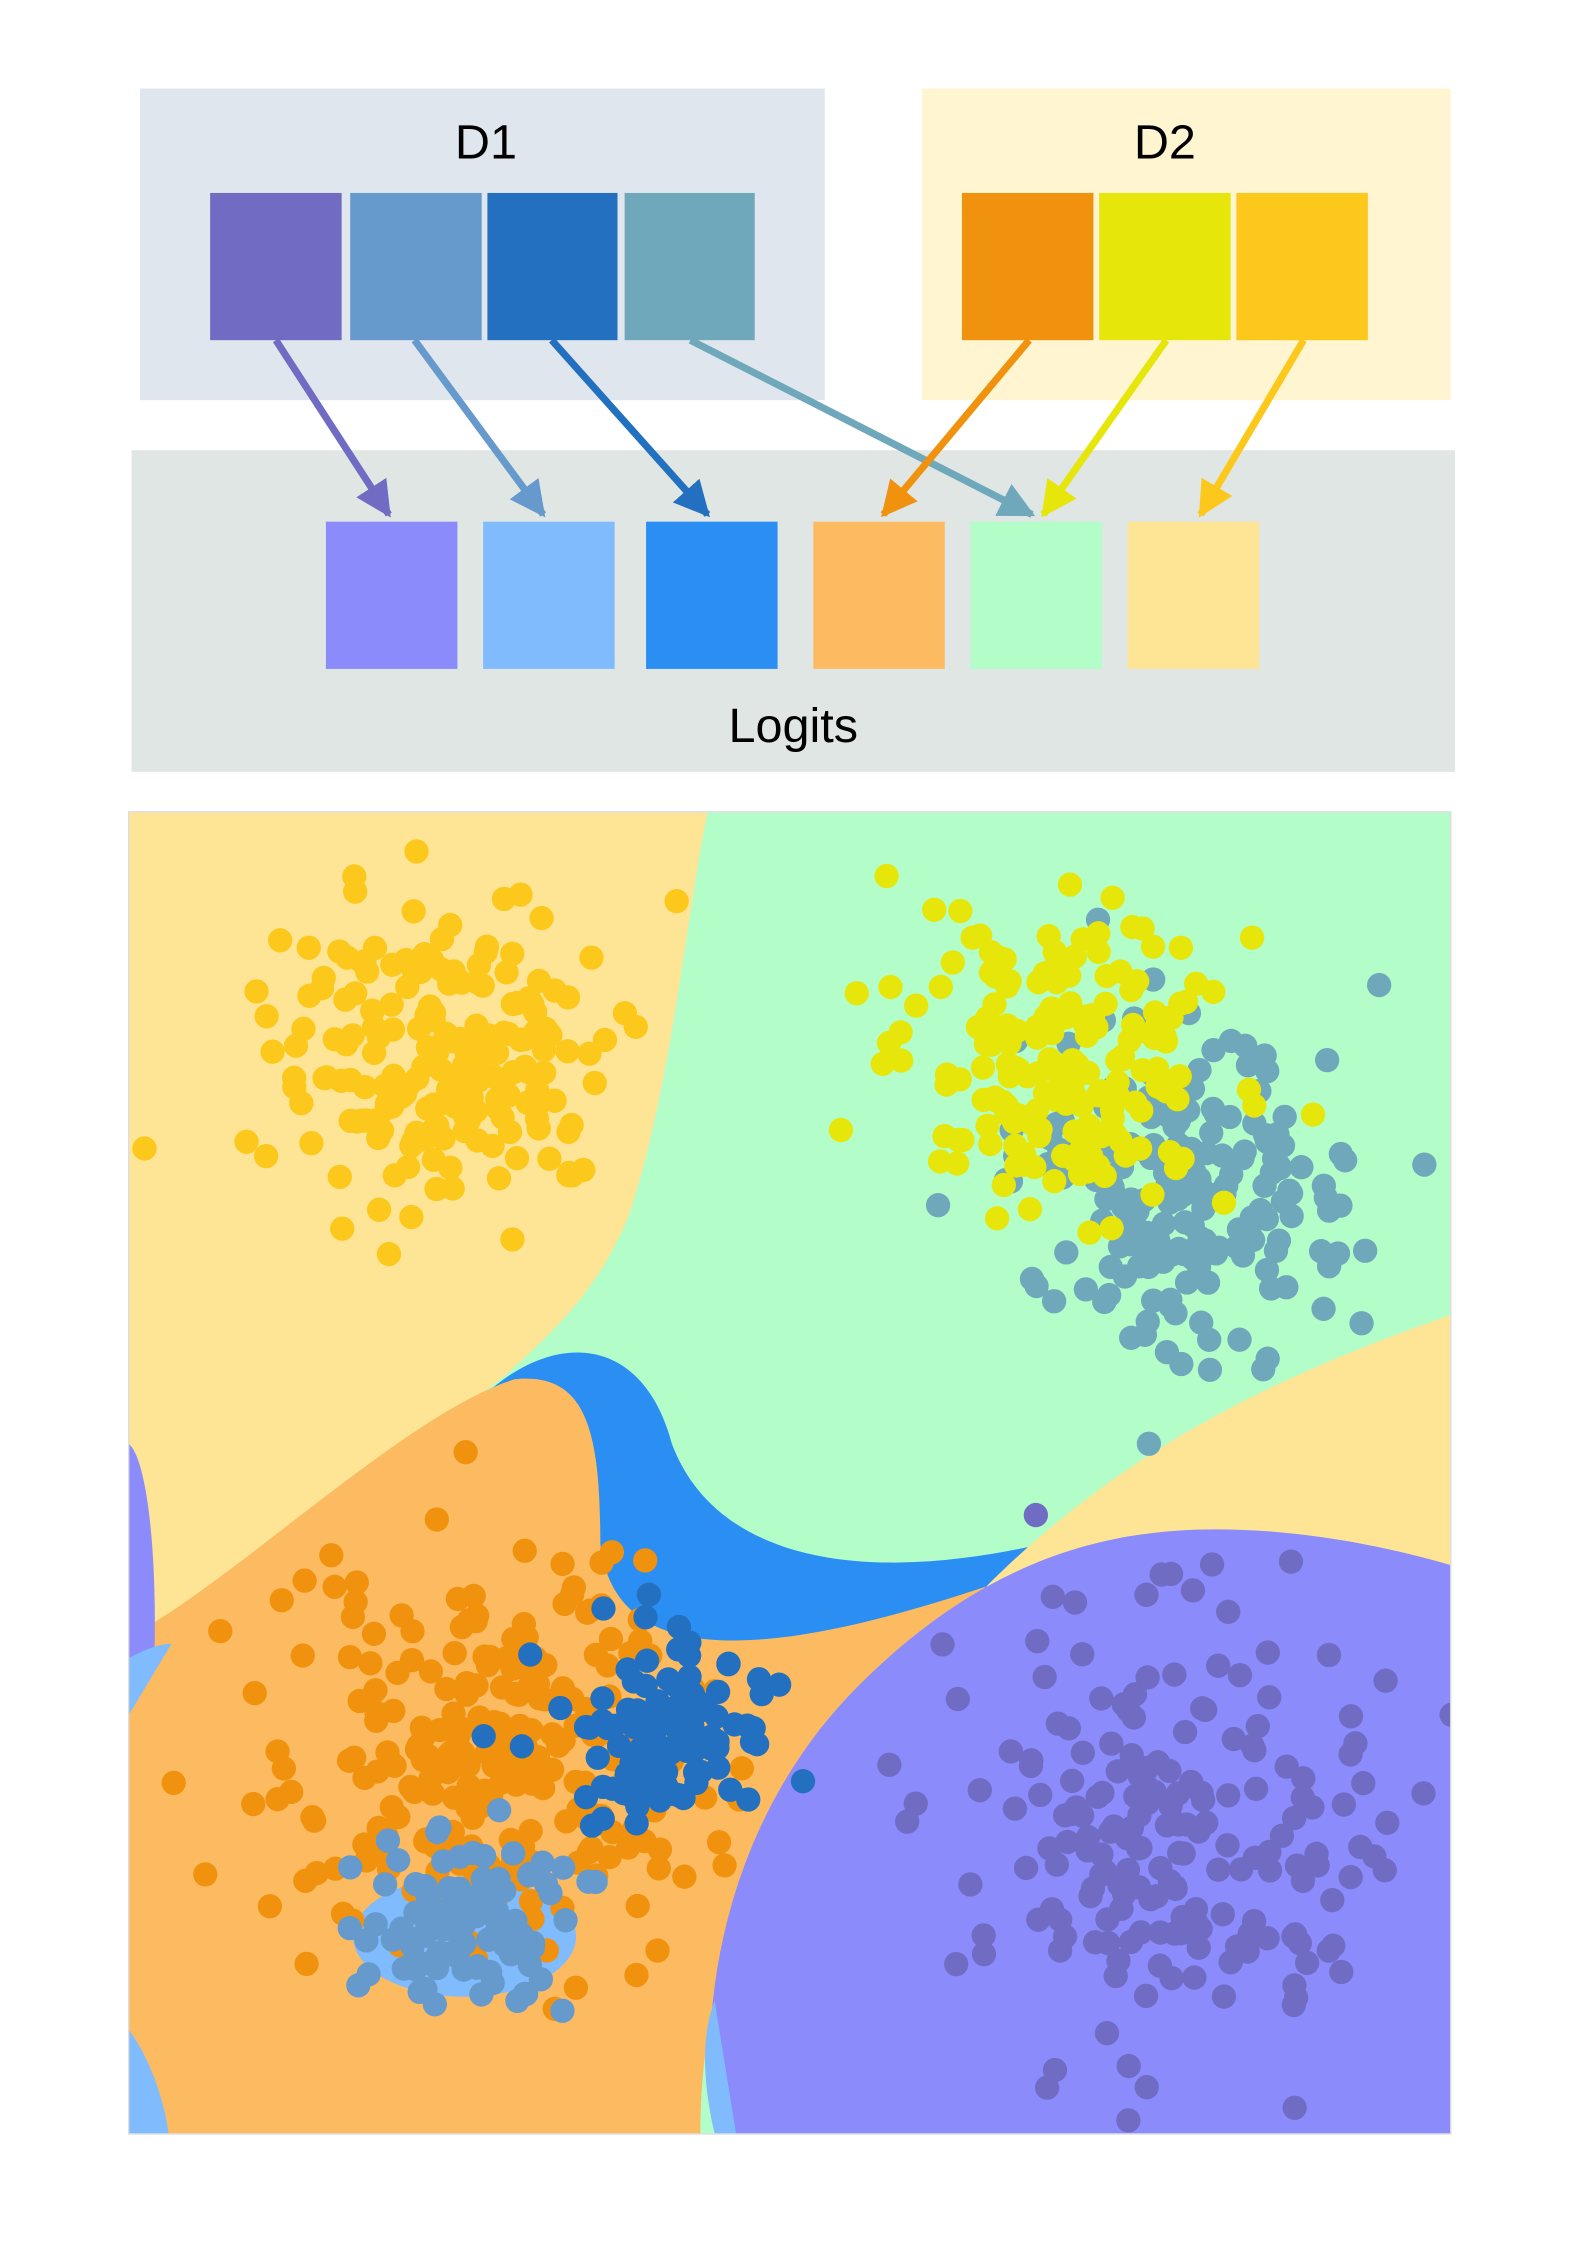 This screenshot has width=1578, height=2254. Describe the element at coordinates (148, 2081) in the screenshot. I see `region` at that location.